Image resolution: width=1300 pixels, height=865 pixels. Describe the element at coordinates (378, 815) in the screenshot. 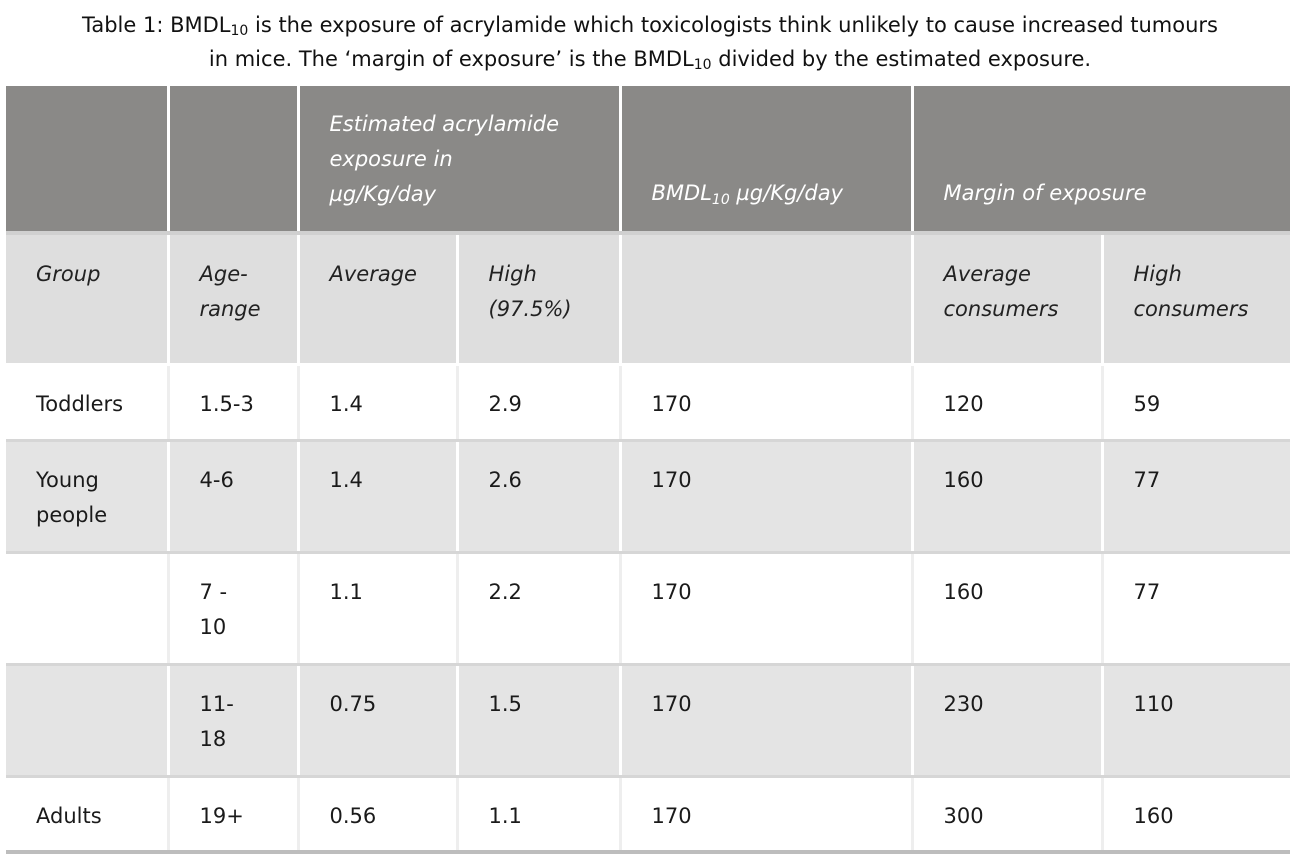

I see `cell-average: 0.56` at that location.